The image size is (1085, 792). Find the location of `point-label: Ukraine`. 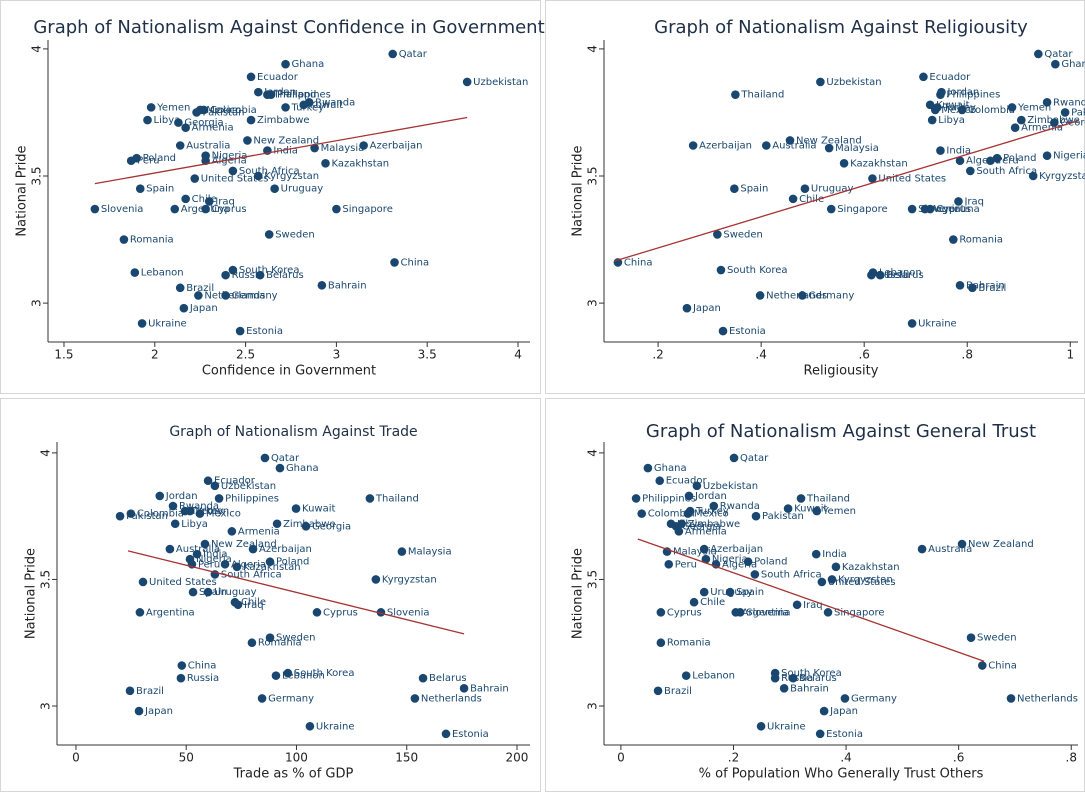

point-label: Ukraine is located at coordinates (937, 323).